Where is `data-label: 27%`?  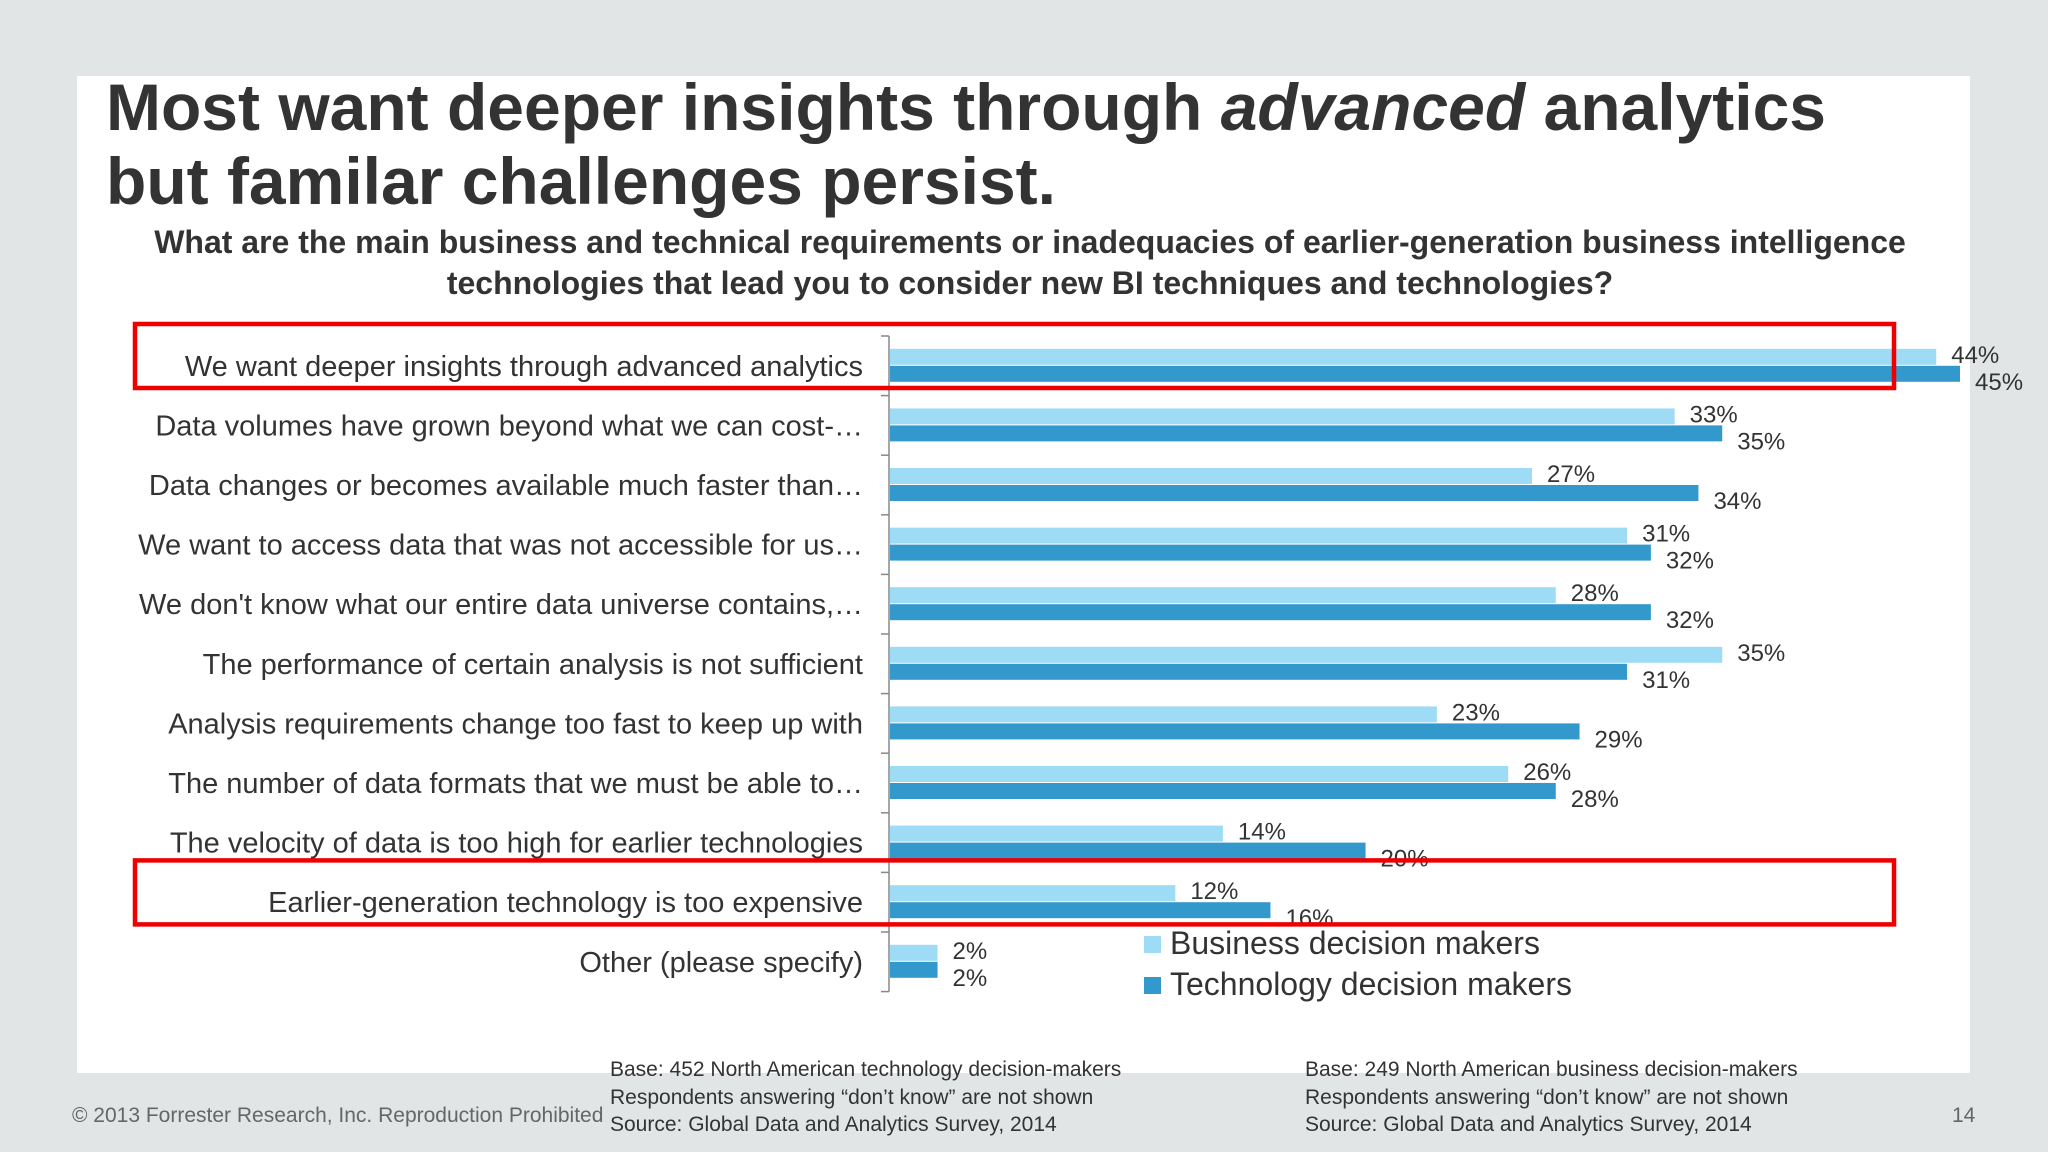
data-label: 27% is located at coordinates (1571, 474).